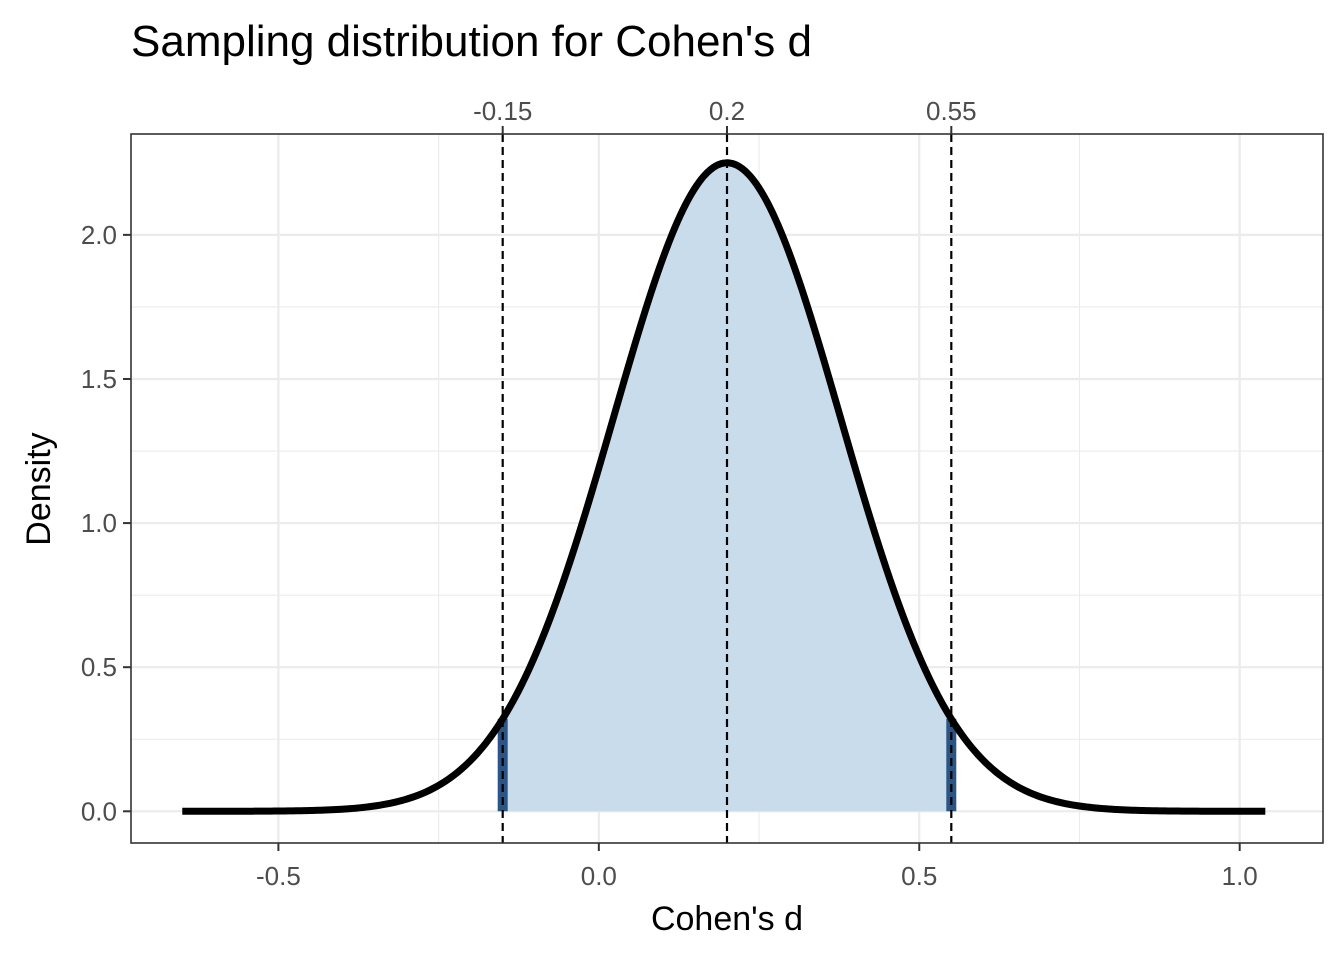  Describe the element at coordinates (99, 523) in the screenshot. I see `y-tick-label: 1.0` at that location.